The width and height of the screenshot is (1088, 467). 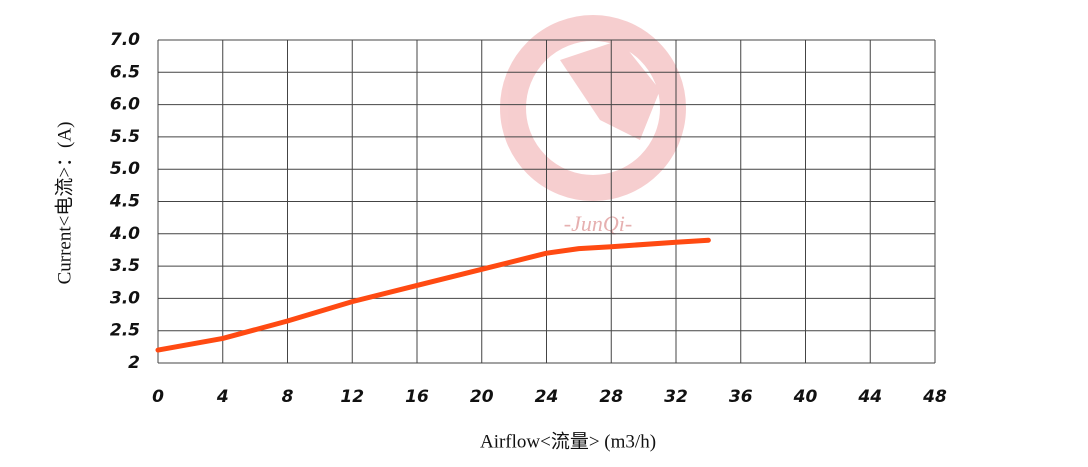 I want to click on data-line, so click(x=433, y=295).